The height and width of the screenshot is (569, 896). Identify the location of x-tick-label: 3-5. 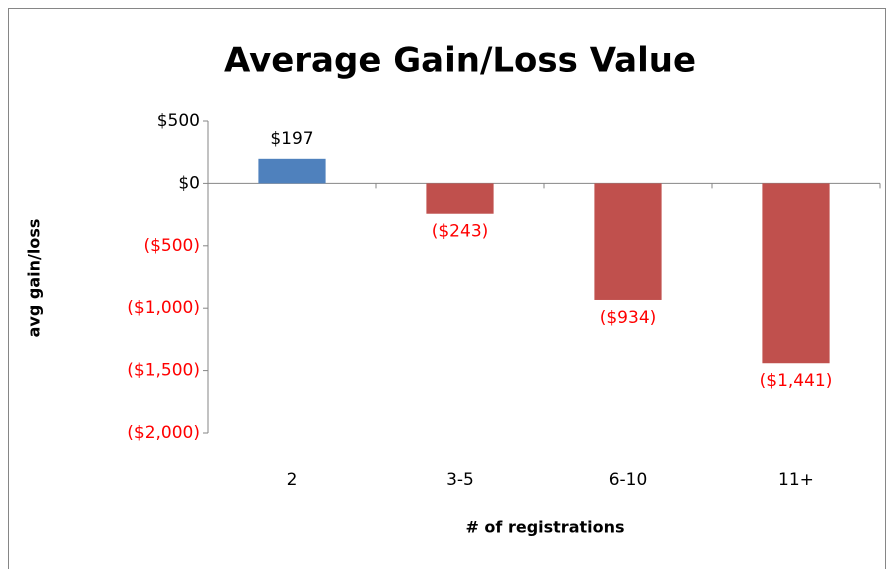
(460, 480).